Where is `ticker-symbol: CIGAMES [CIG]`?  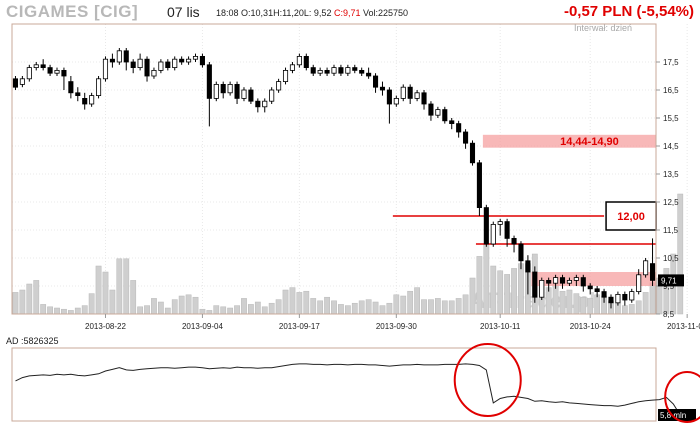 ticker-symbol: CIGAMES [CIG] is located at coordinates (72, 11).